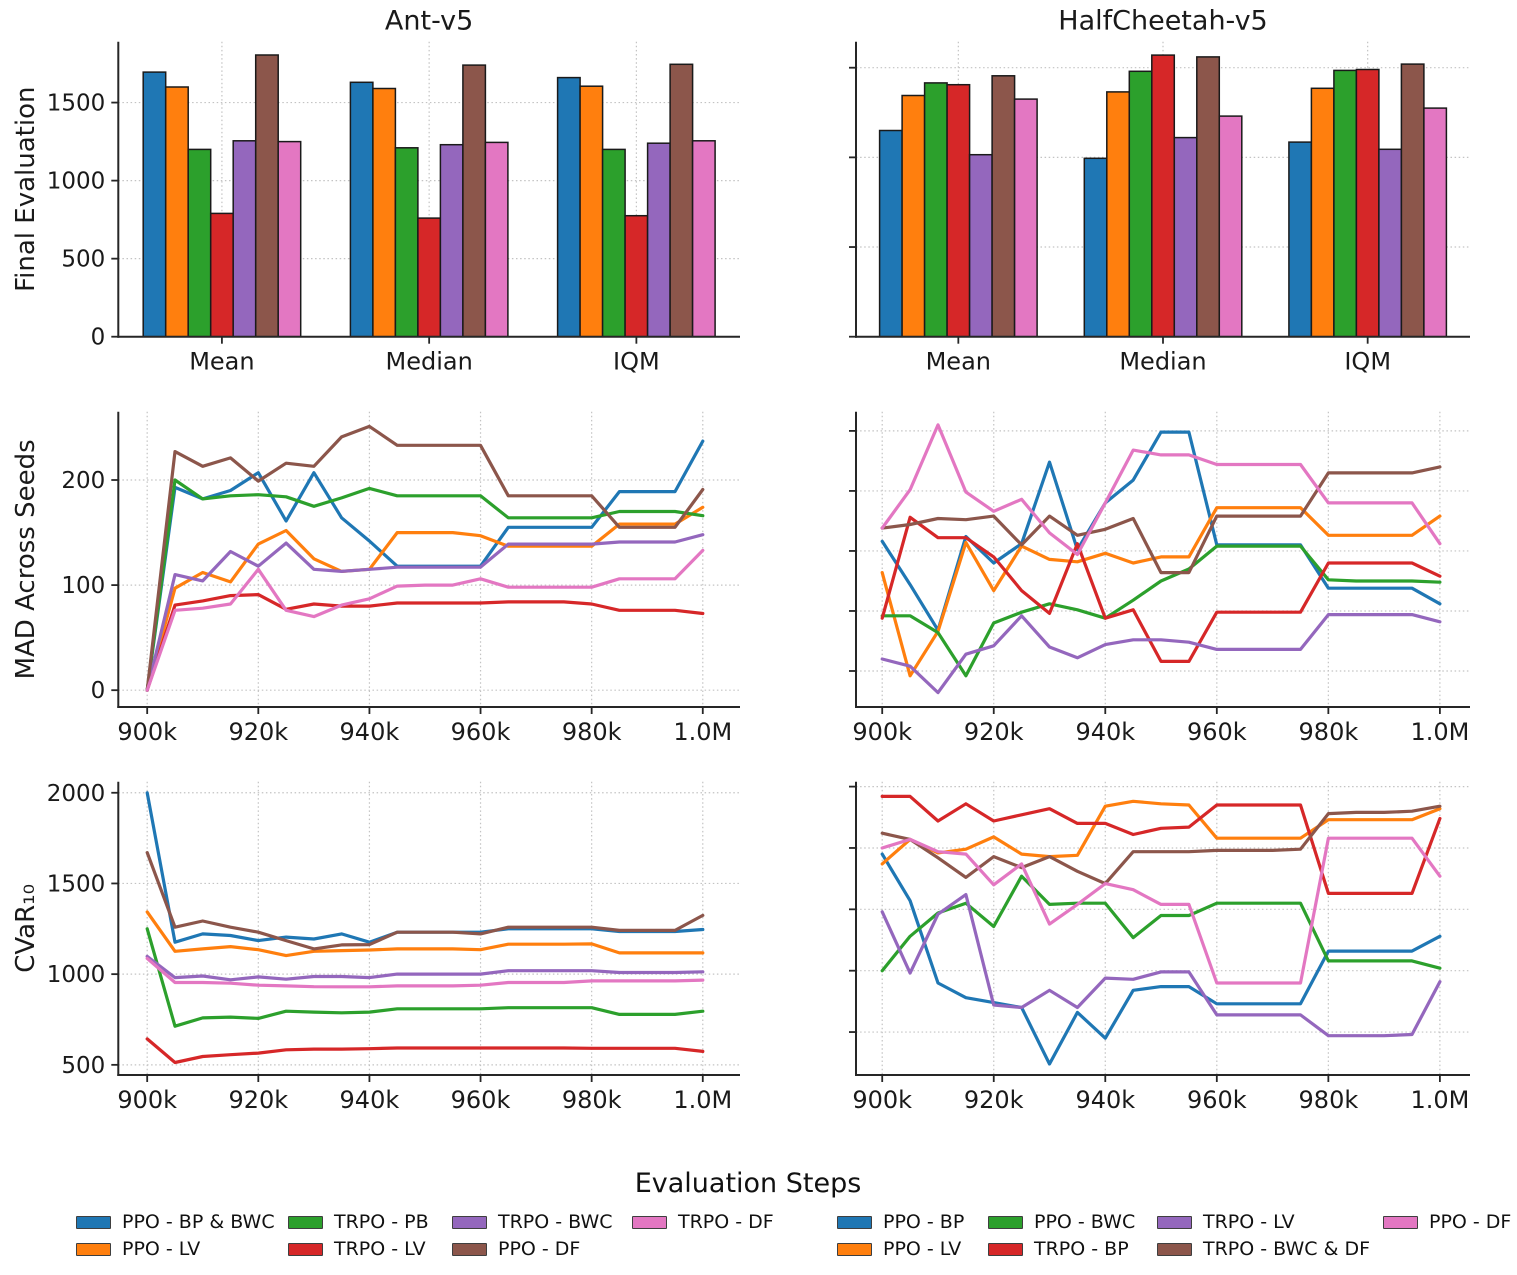  I want to click on line-series-PPO - BP & BWC, so click(425, 867).